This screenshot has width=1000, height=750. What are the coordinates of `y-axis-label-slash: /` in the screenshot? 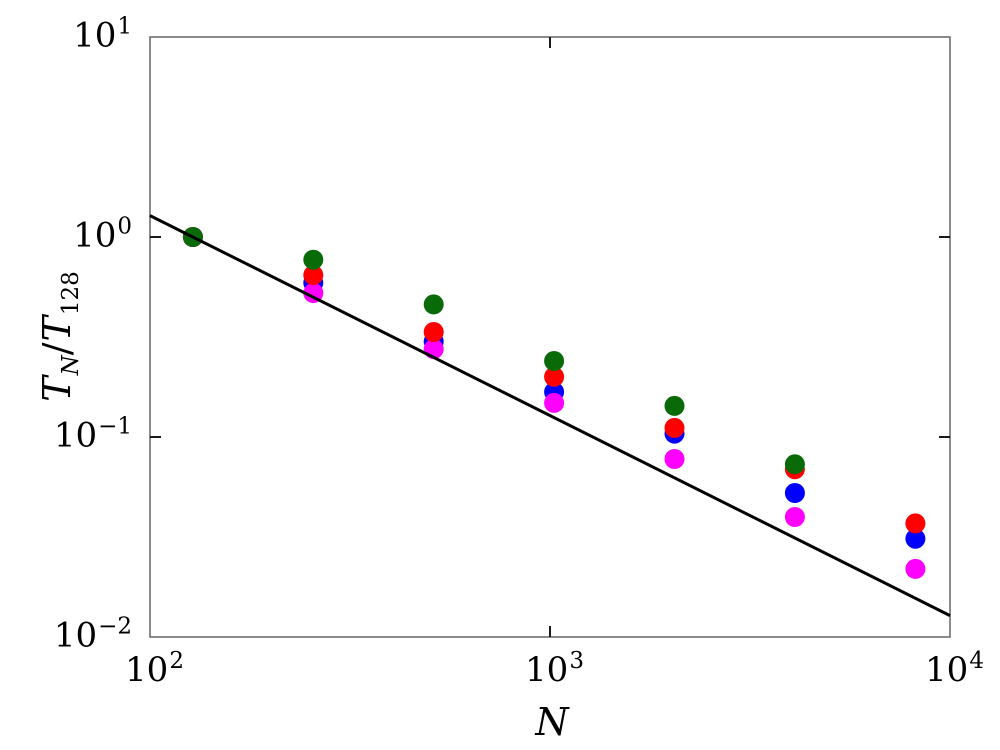 It's located at (57, 349).